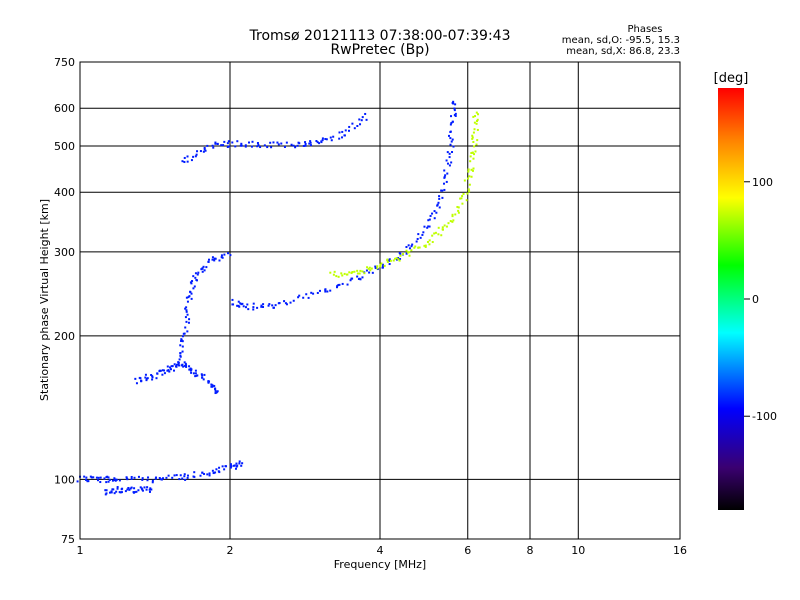  What do you see at coordinates (64, 301) in the screenshot?
I see `y-tick-labels: 75 100 200 300 400 500 600 750` at bounding box center [64, 301].